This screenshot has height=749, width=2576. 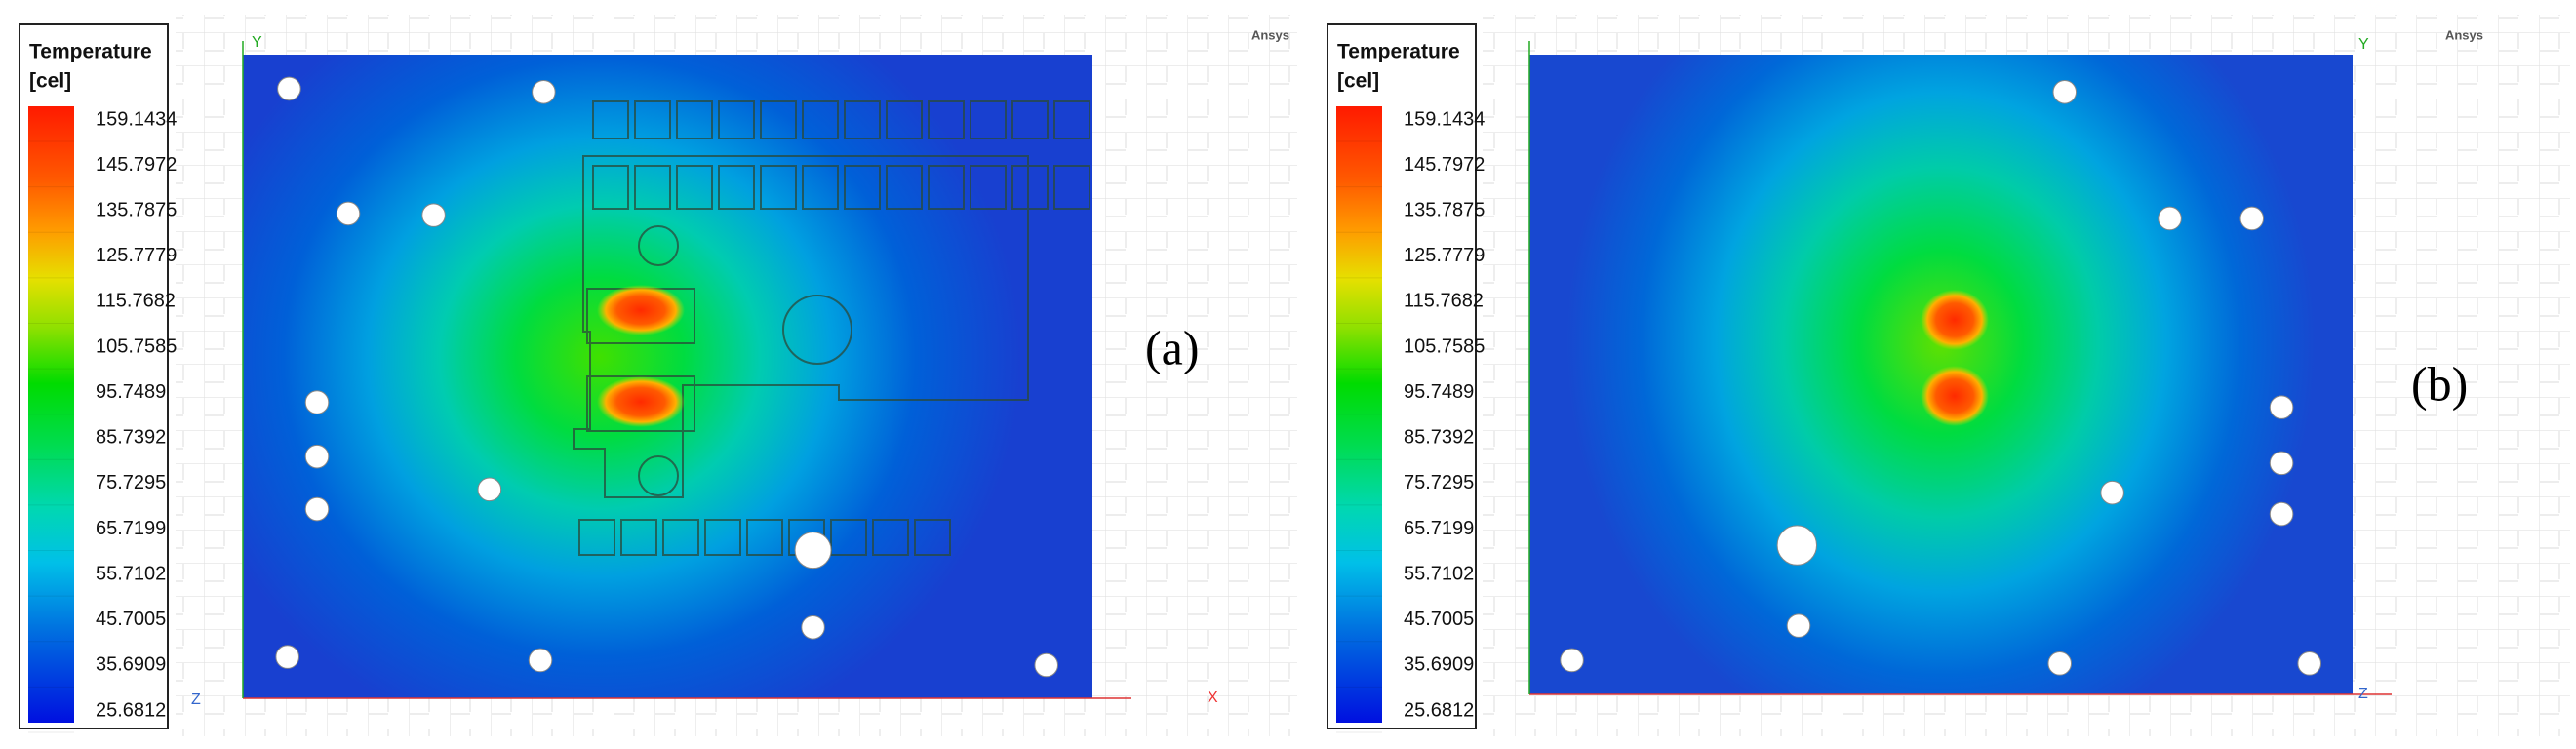 I want to click on legend-value: 125.7779, so click(x=136, y=255).